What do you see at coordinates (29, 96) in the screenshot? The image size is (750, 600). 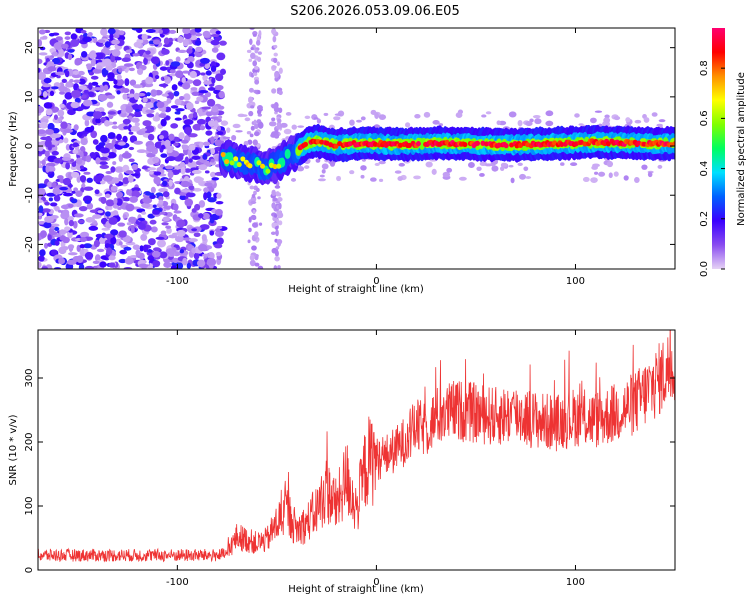 I see `spectrogram-y-tick-label: 10` at bounding box center [29, 96].